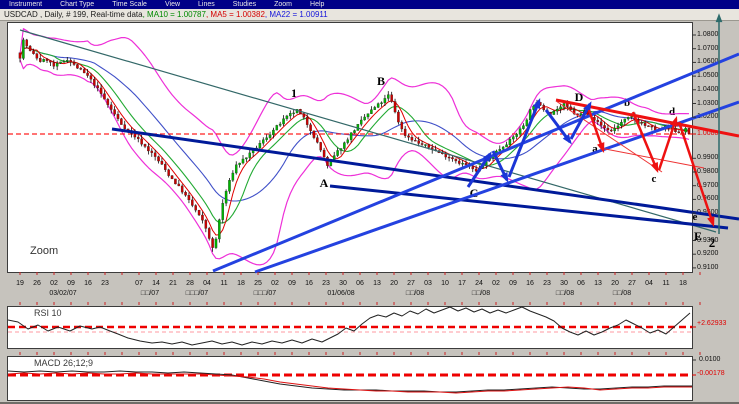 This screenshot has height=404, width=739. I want to click on menu-zoom: Zoom, so click(283, 4).